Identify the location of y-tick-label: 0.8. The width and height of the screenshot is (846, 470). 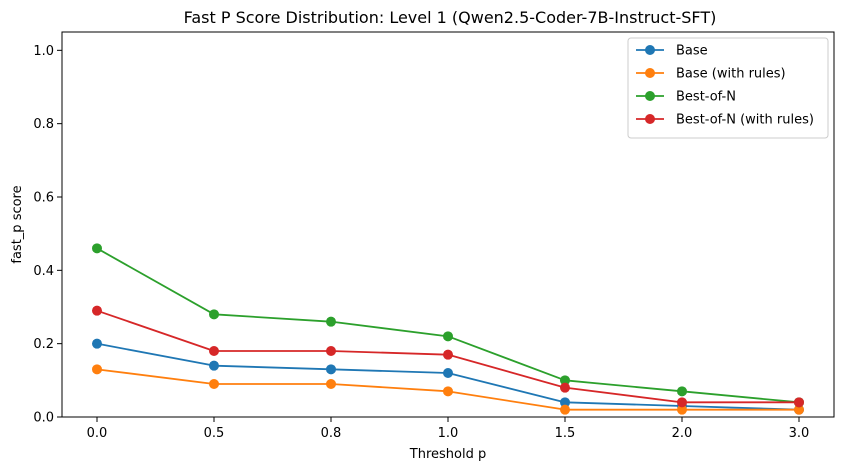
(43, 124).